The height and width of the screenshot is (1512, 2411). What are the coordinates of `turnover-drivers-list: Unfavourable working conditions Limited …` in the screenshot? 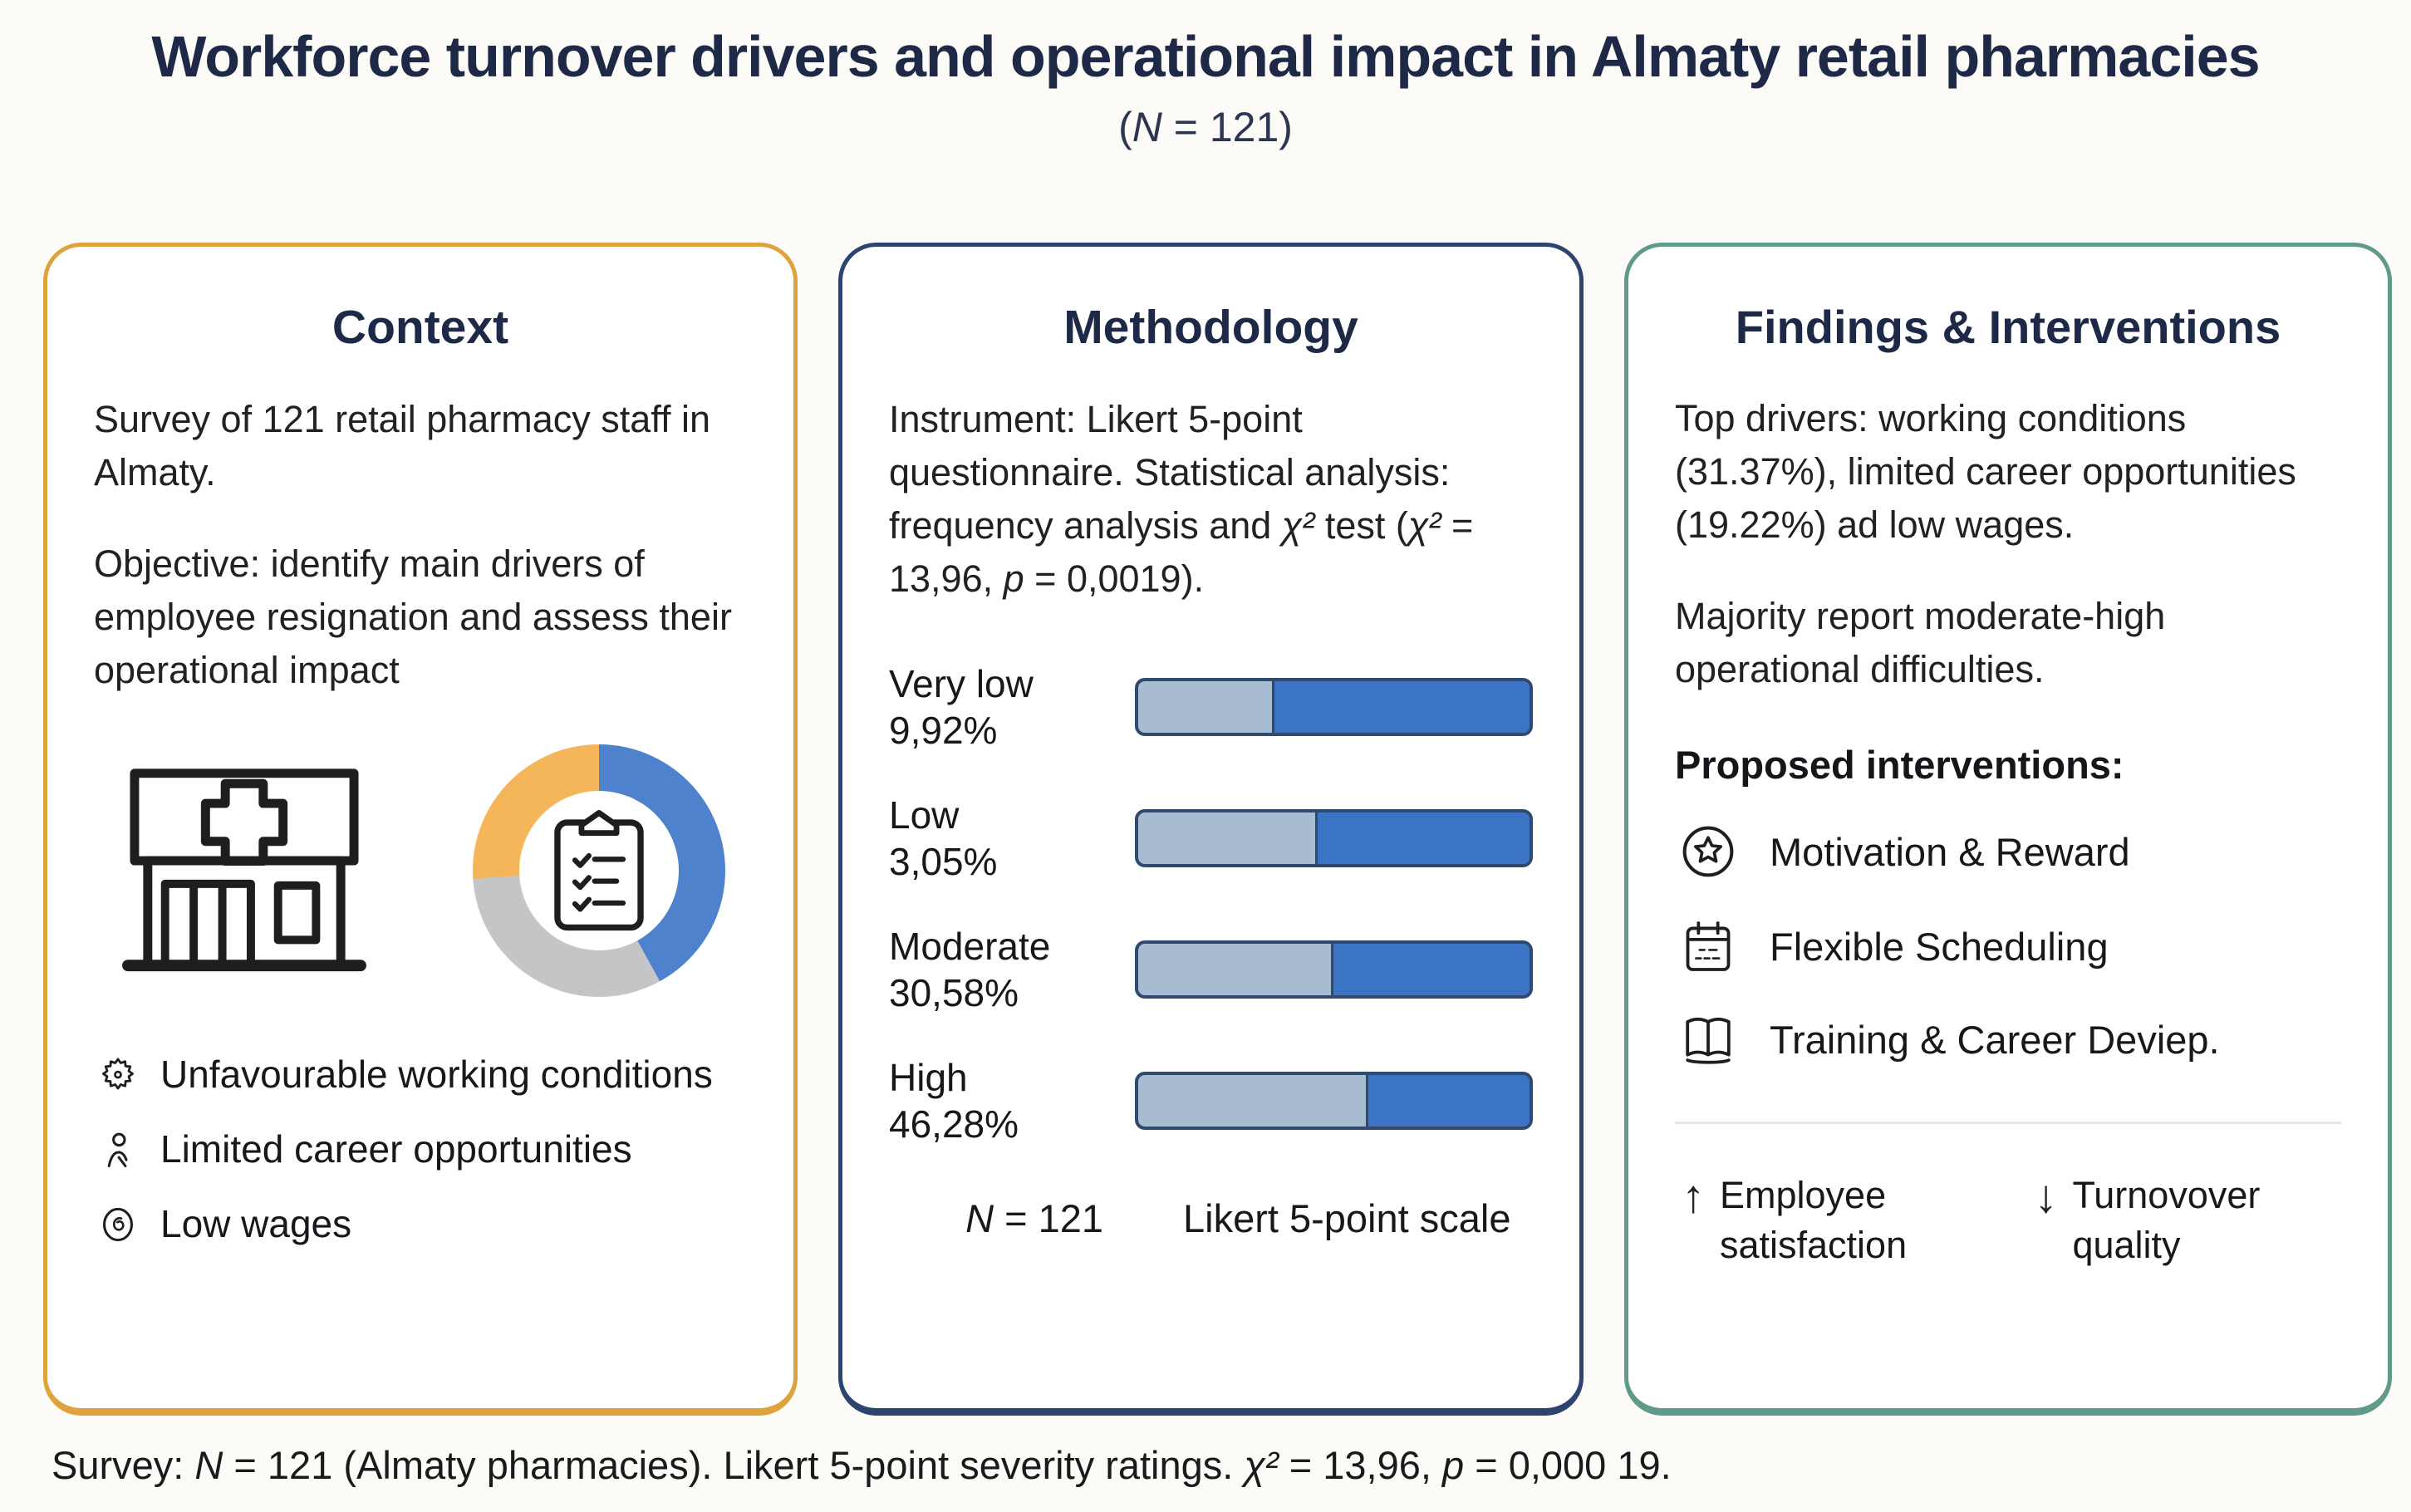 It's located at (420, 1149).